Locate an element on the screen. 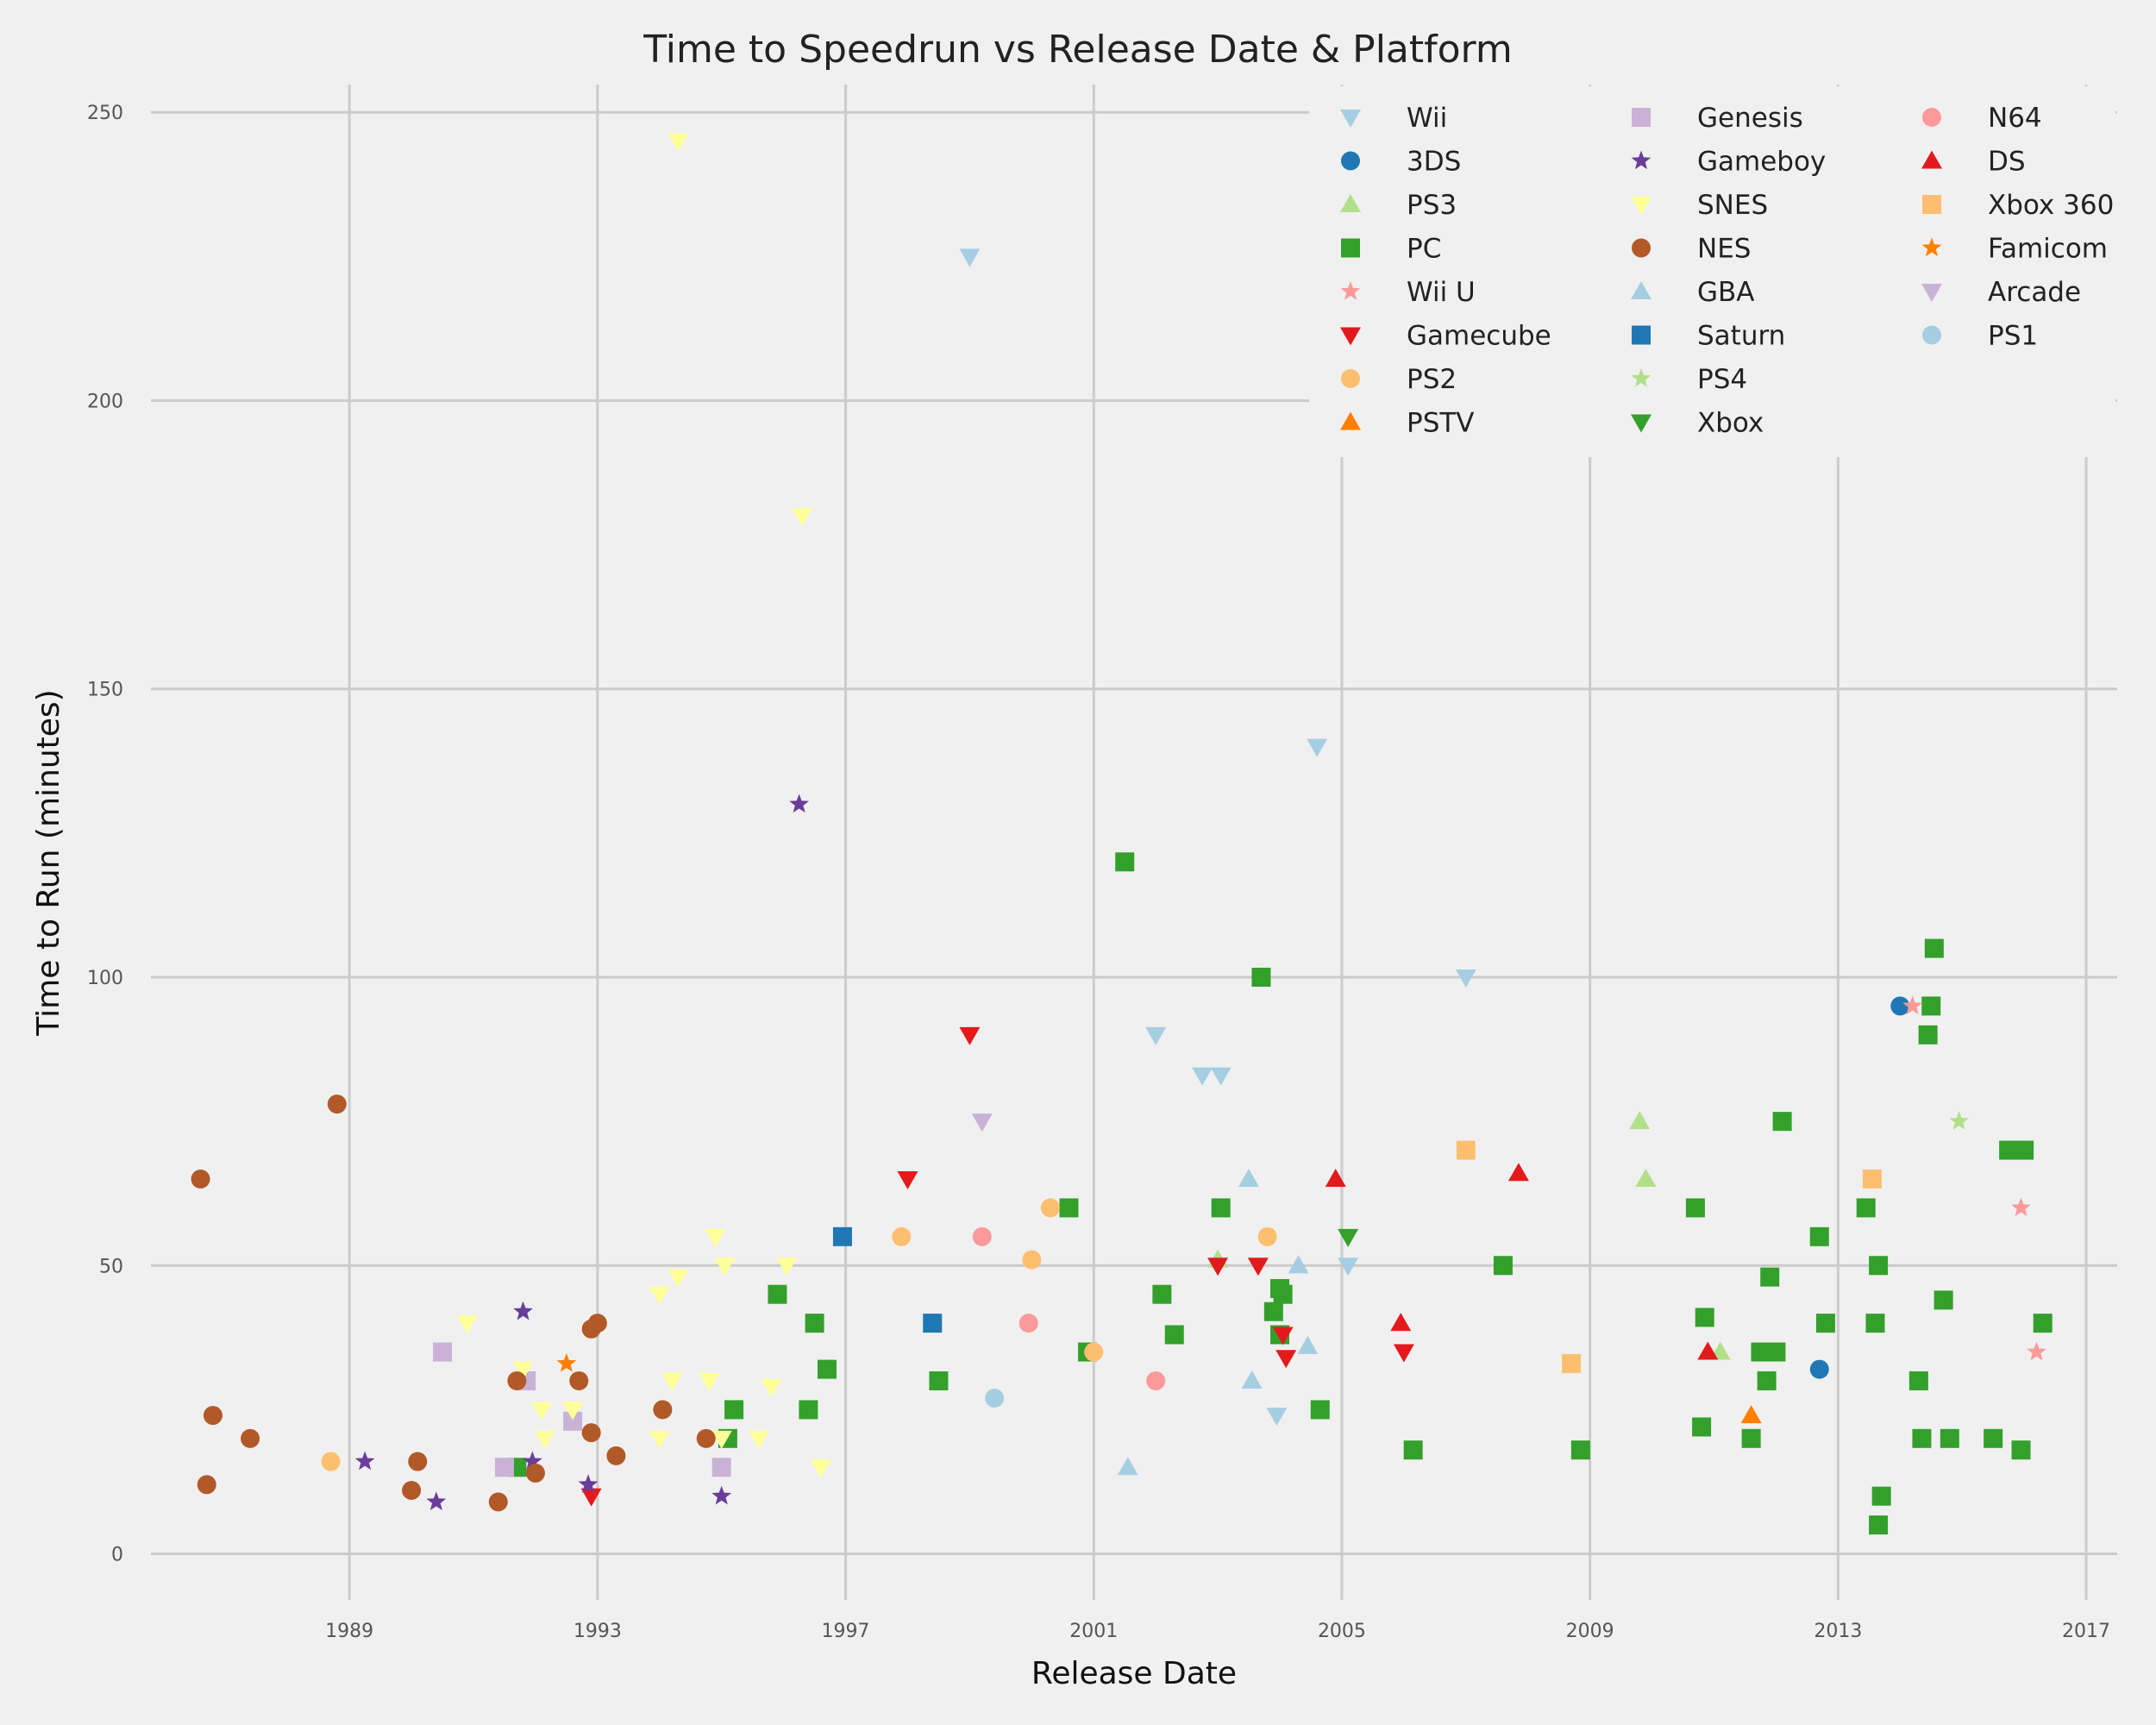  y-tick-label: 100 is located at coordinates (105, 979).